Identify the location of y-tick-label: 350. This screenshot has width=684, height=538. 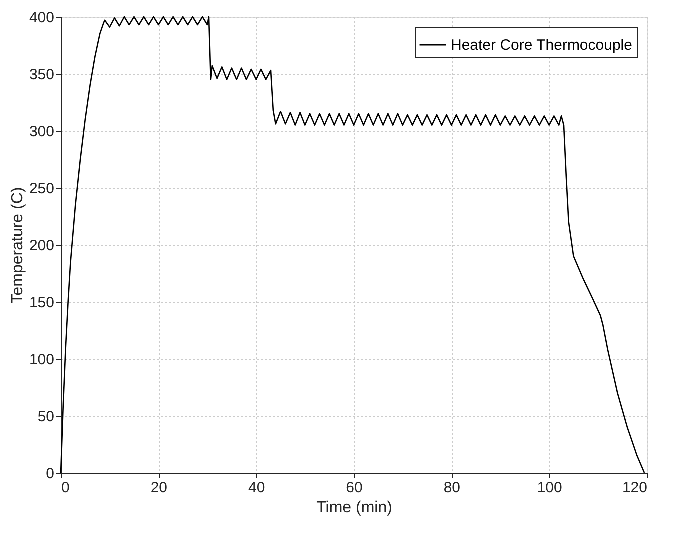
(41, 75).